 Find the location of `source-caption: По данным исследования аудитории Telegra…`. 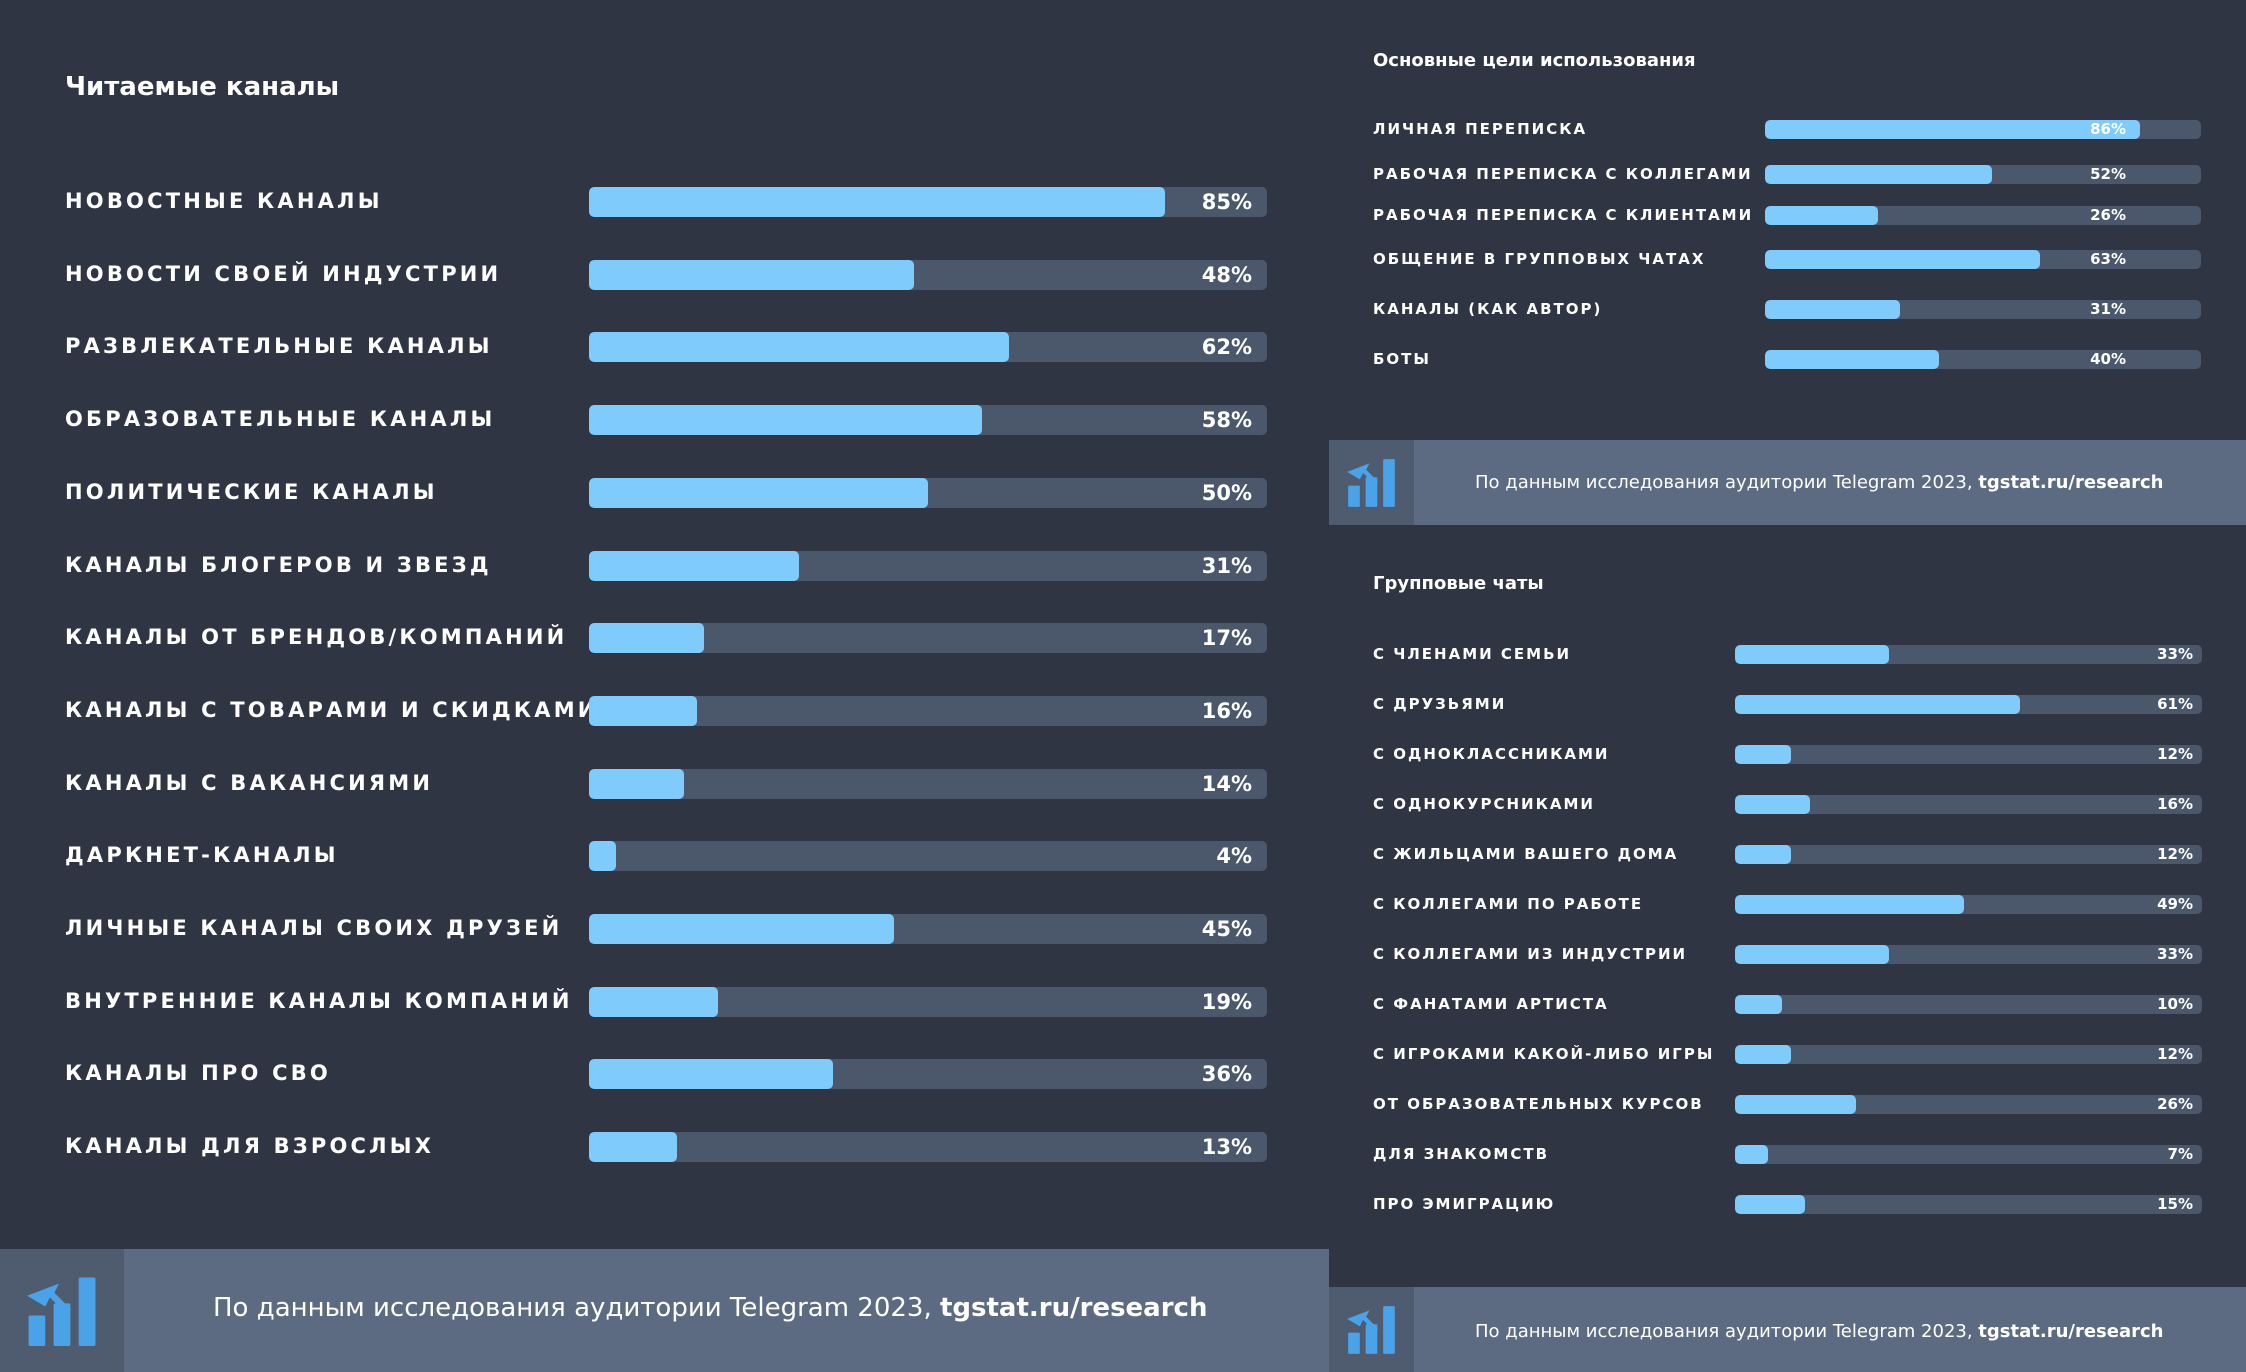

source-caption: По данным исследования аудитории Telegra… is located at coordinates (576, 1308).